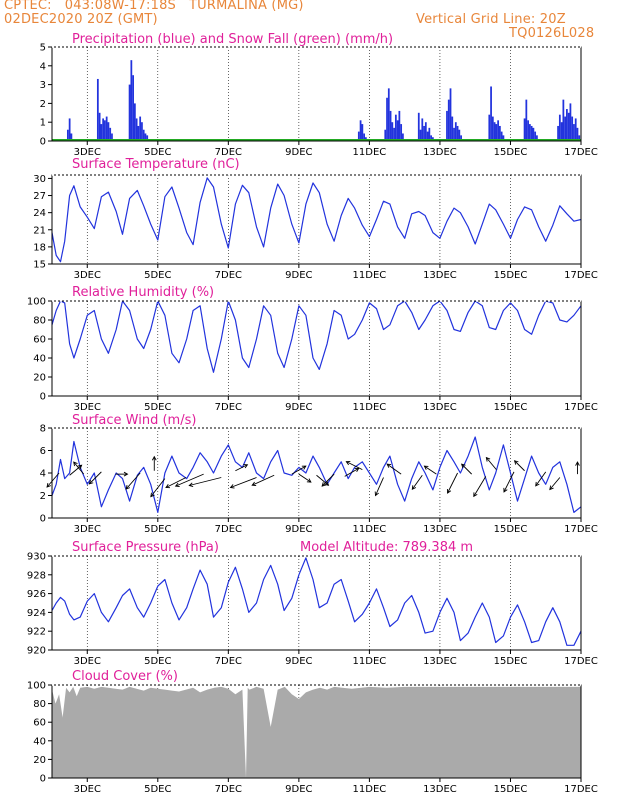 Image resolution: width=618 pixels, height=800 pixels. Describe the element at coordinates (581, 152) in the screenshot. I see `x-tick-label: 17DEC` at that location.